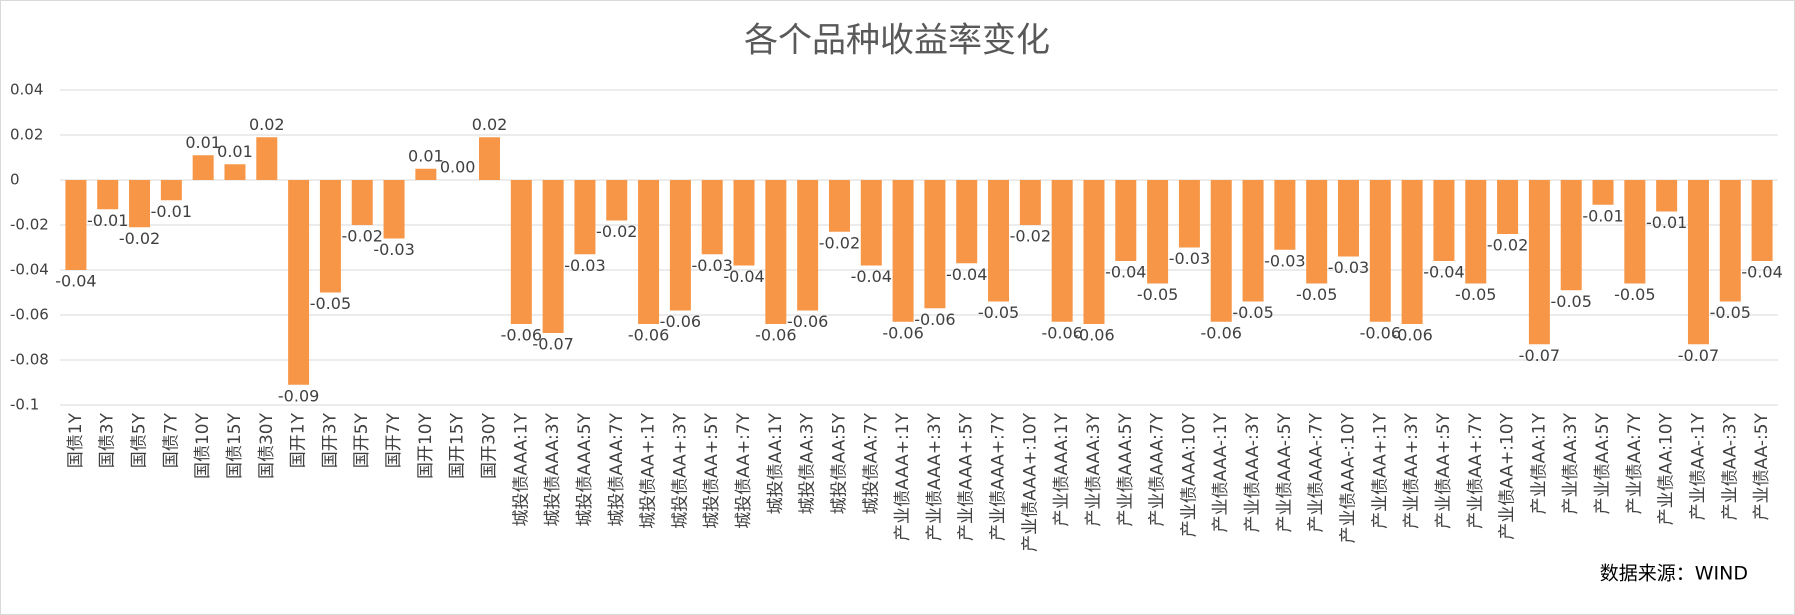  I want to click on x-tick-label: 国开30Y, so click(490, 445).